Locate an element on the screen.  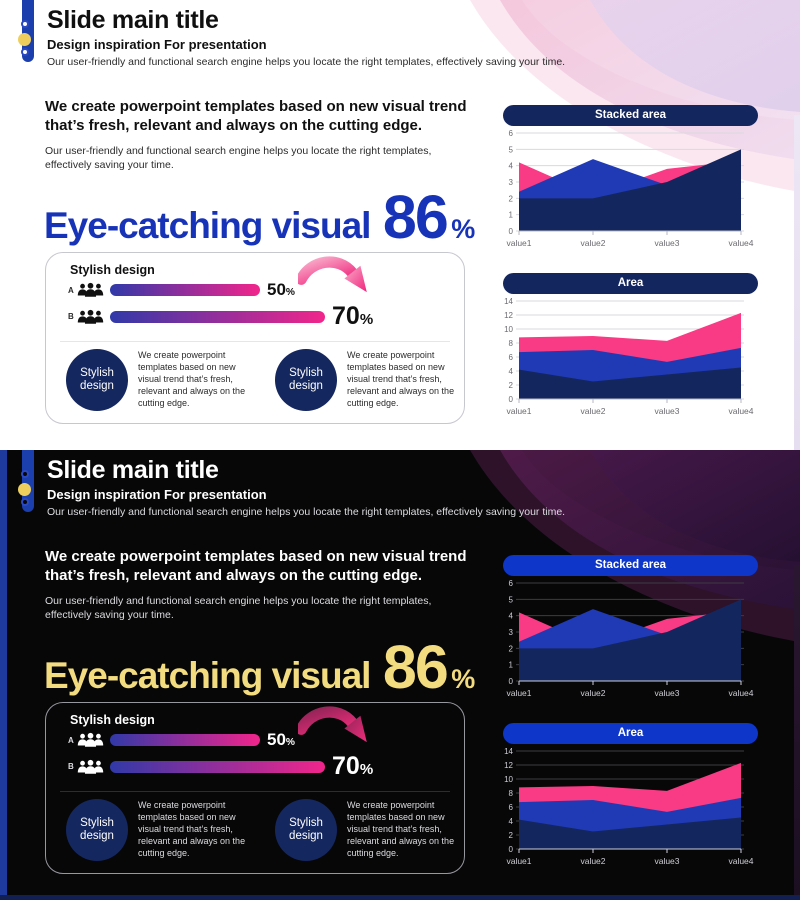
left-edge-strip is located at coordinates (3, 675).